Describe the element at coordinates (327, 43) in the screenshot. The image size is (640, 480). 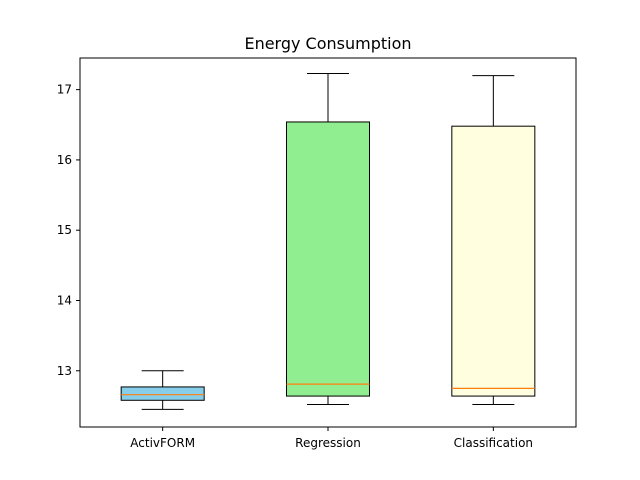
I see `chart-title: Energy Consumption` at that location.